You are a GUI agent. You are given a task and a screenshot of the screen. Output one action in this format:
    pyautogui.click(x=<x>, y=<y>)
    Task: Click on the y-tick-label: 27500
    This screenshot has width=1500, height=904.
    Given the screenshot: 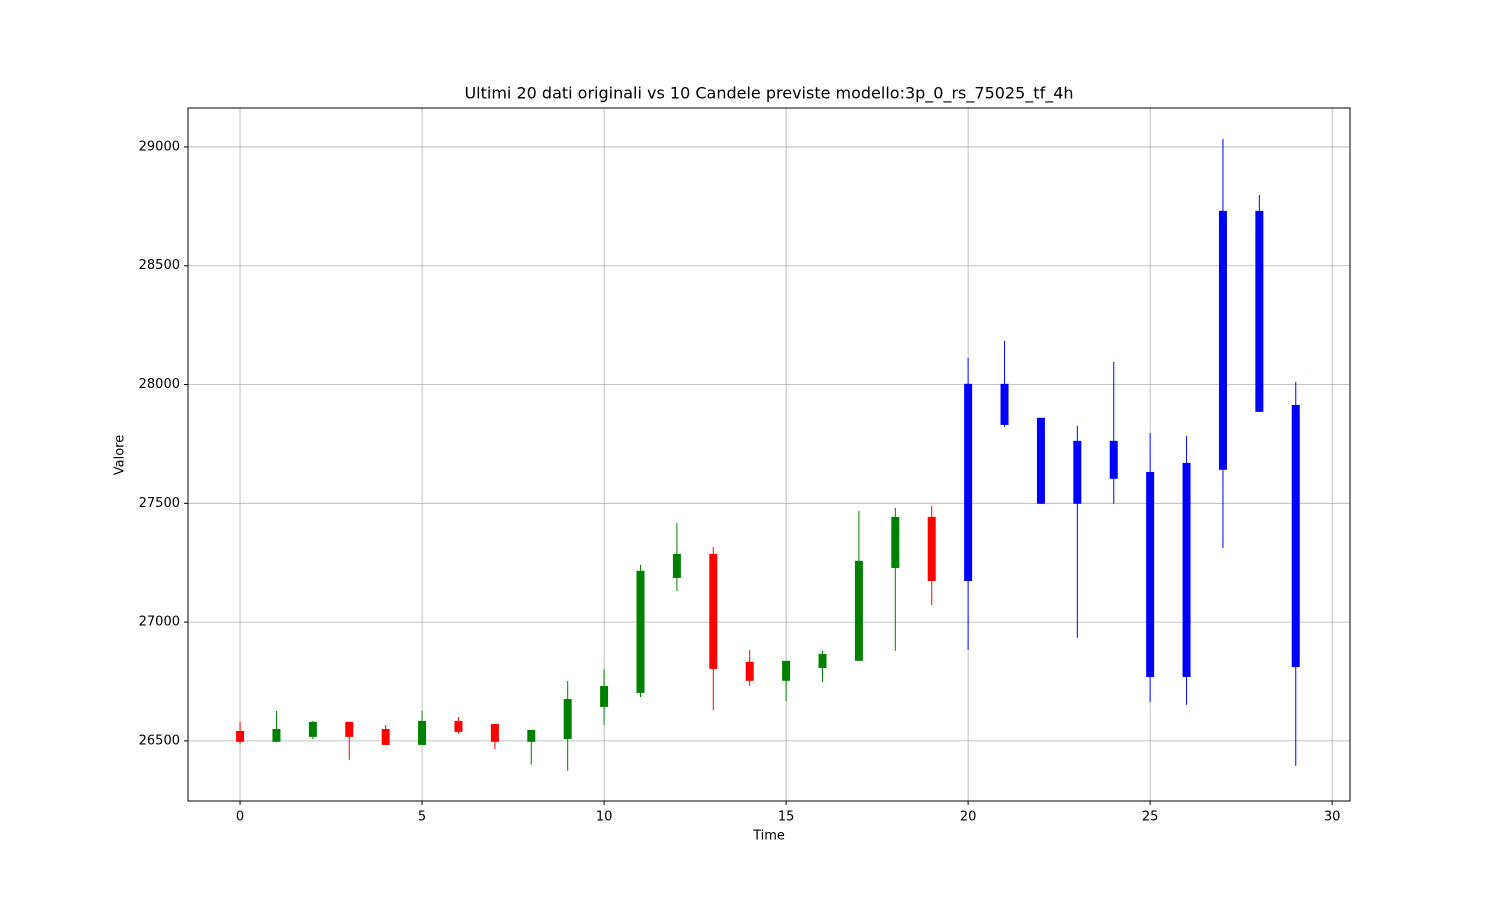 What is the action you would take?
    pyautogui.click(x=159, y=503)
    